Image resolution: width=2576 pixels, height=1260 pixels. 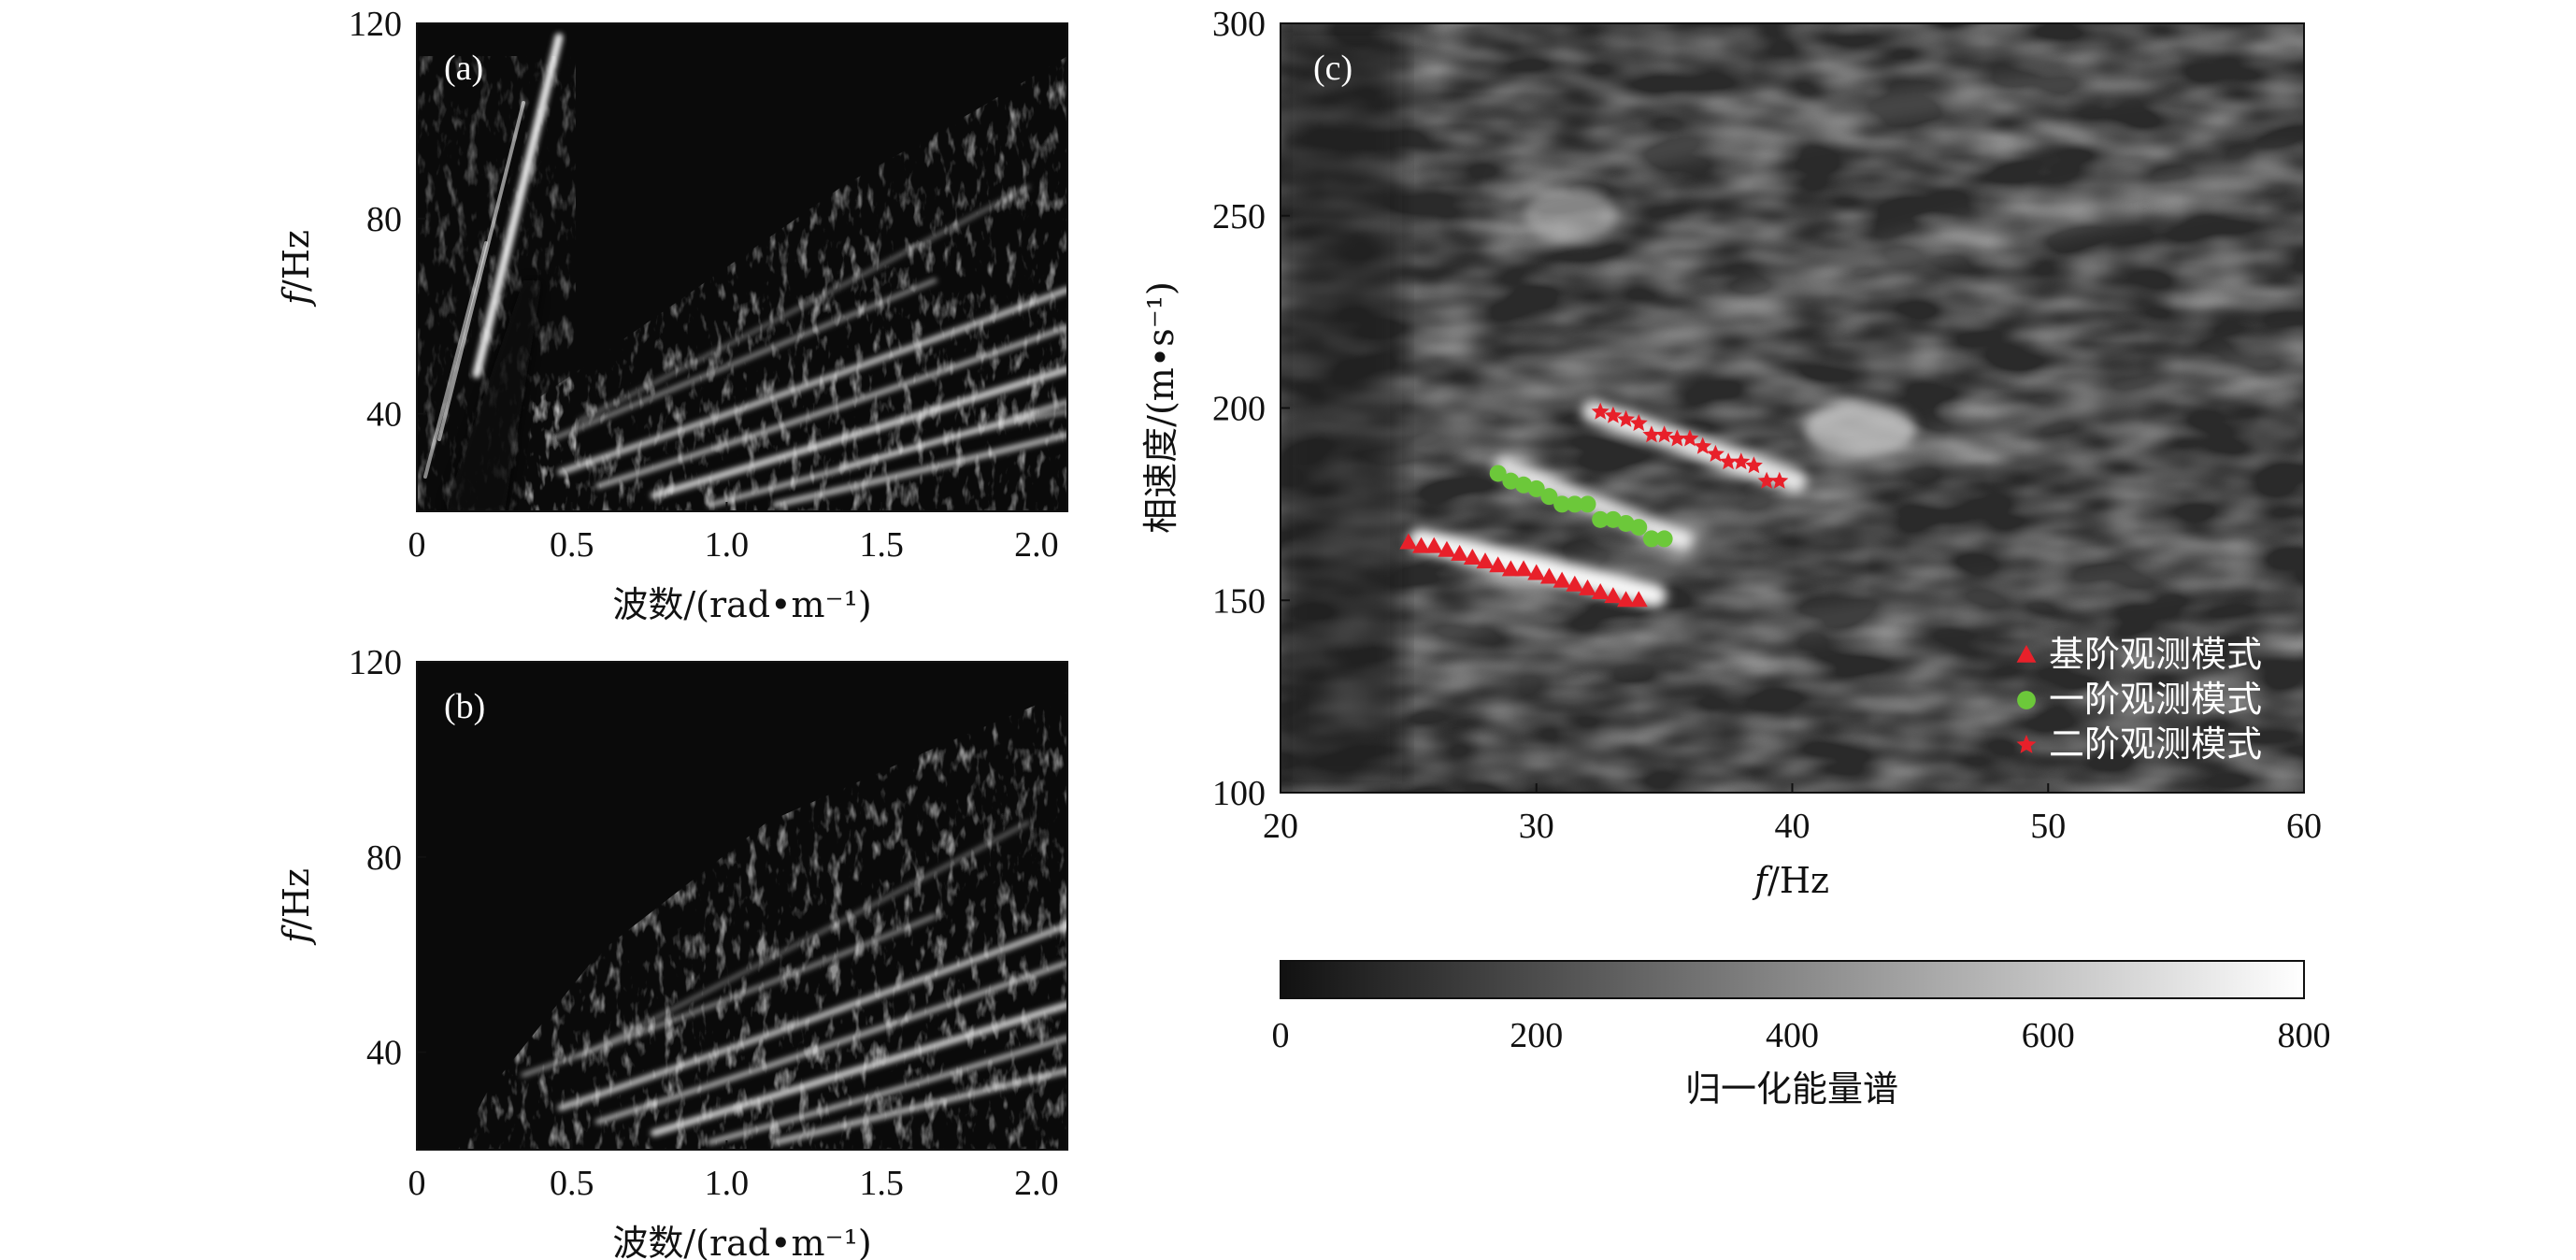 I want to click on xtick-label: 20, so click(x=1280, y=826).